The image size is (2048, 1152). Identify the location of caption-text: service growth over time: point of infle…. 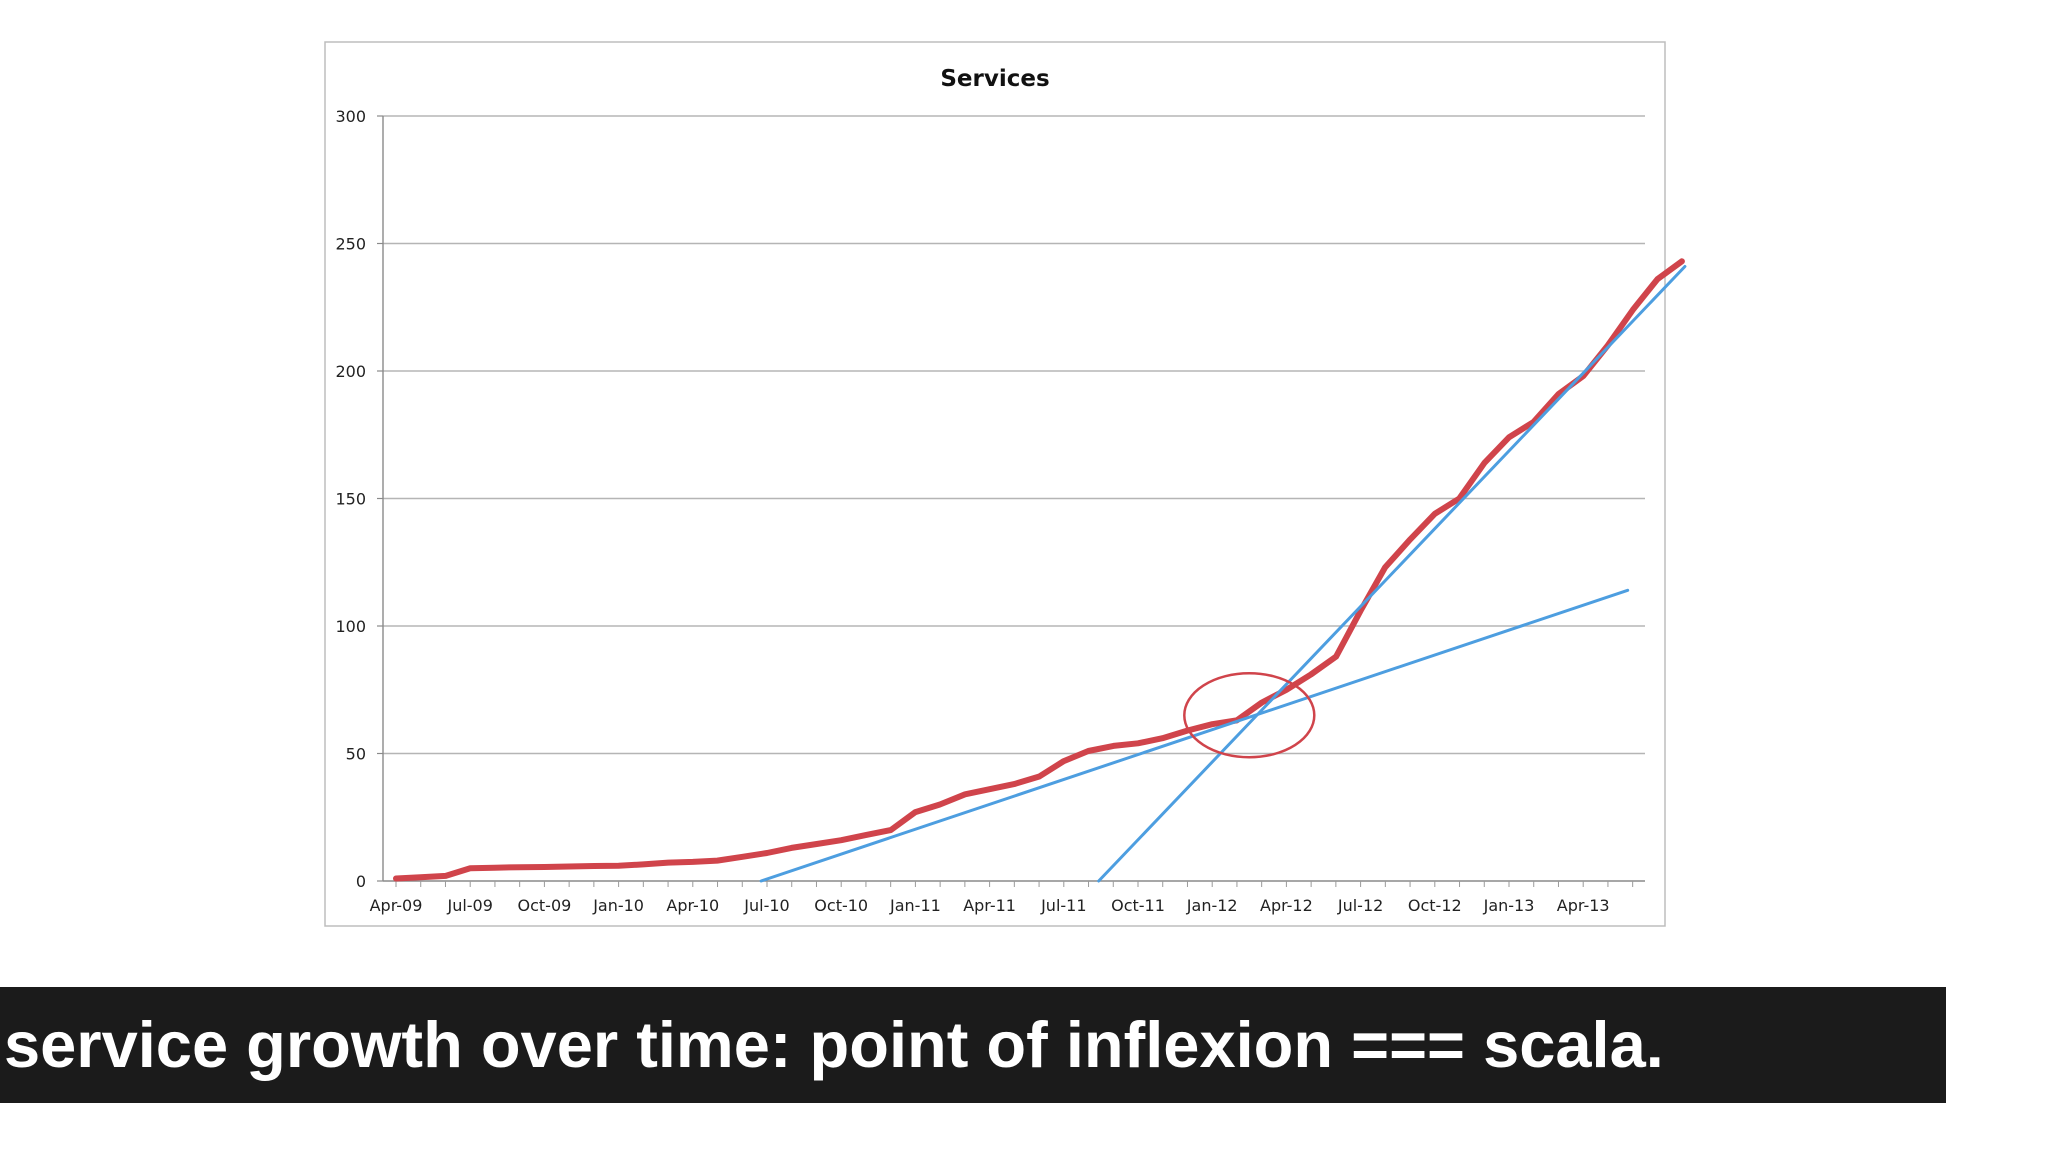
(834, 1044).